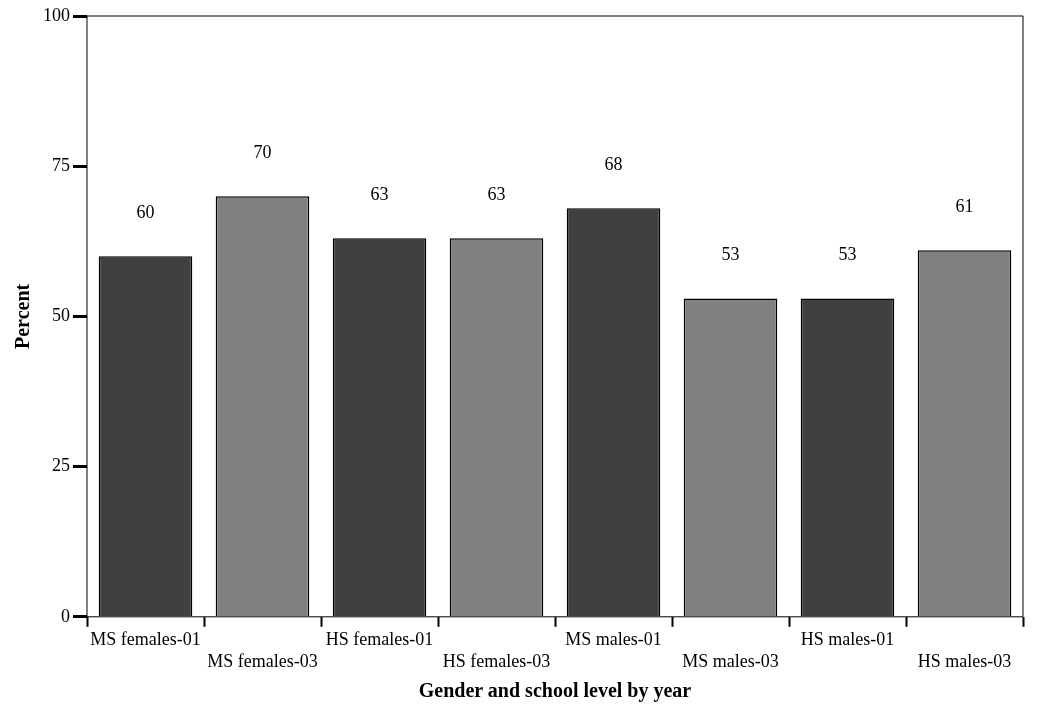  Describe the element at coordinates (496, 660) in the screenshot. I see `x-tick-label: HS females-03` at that location.